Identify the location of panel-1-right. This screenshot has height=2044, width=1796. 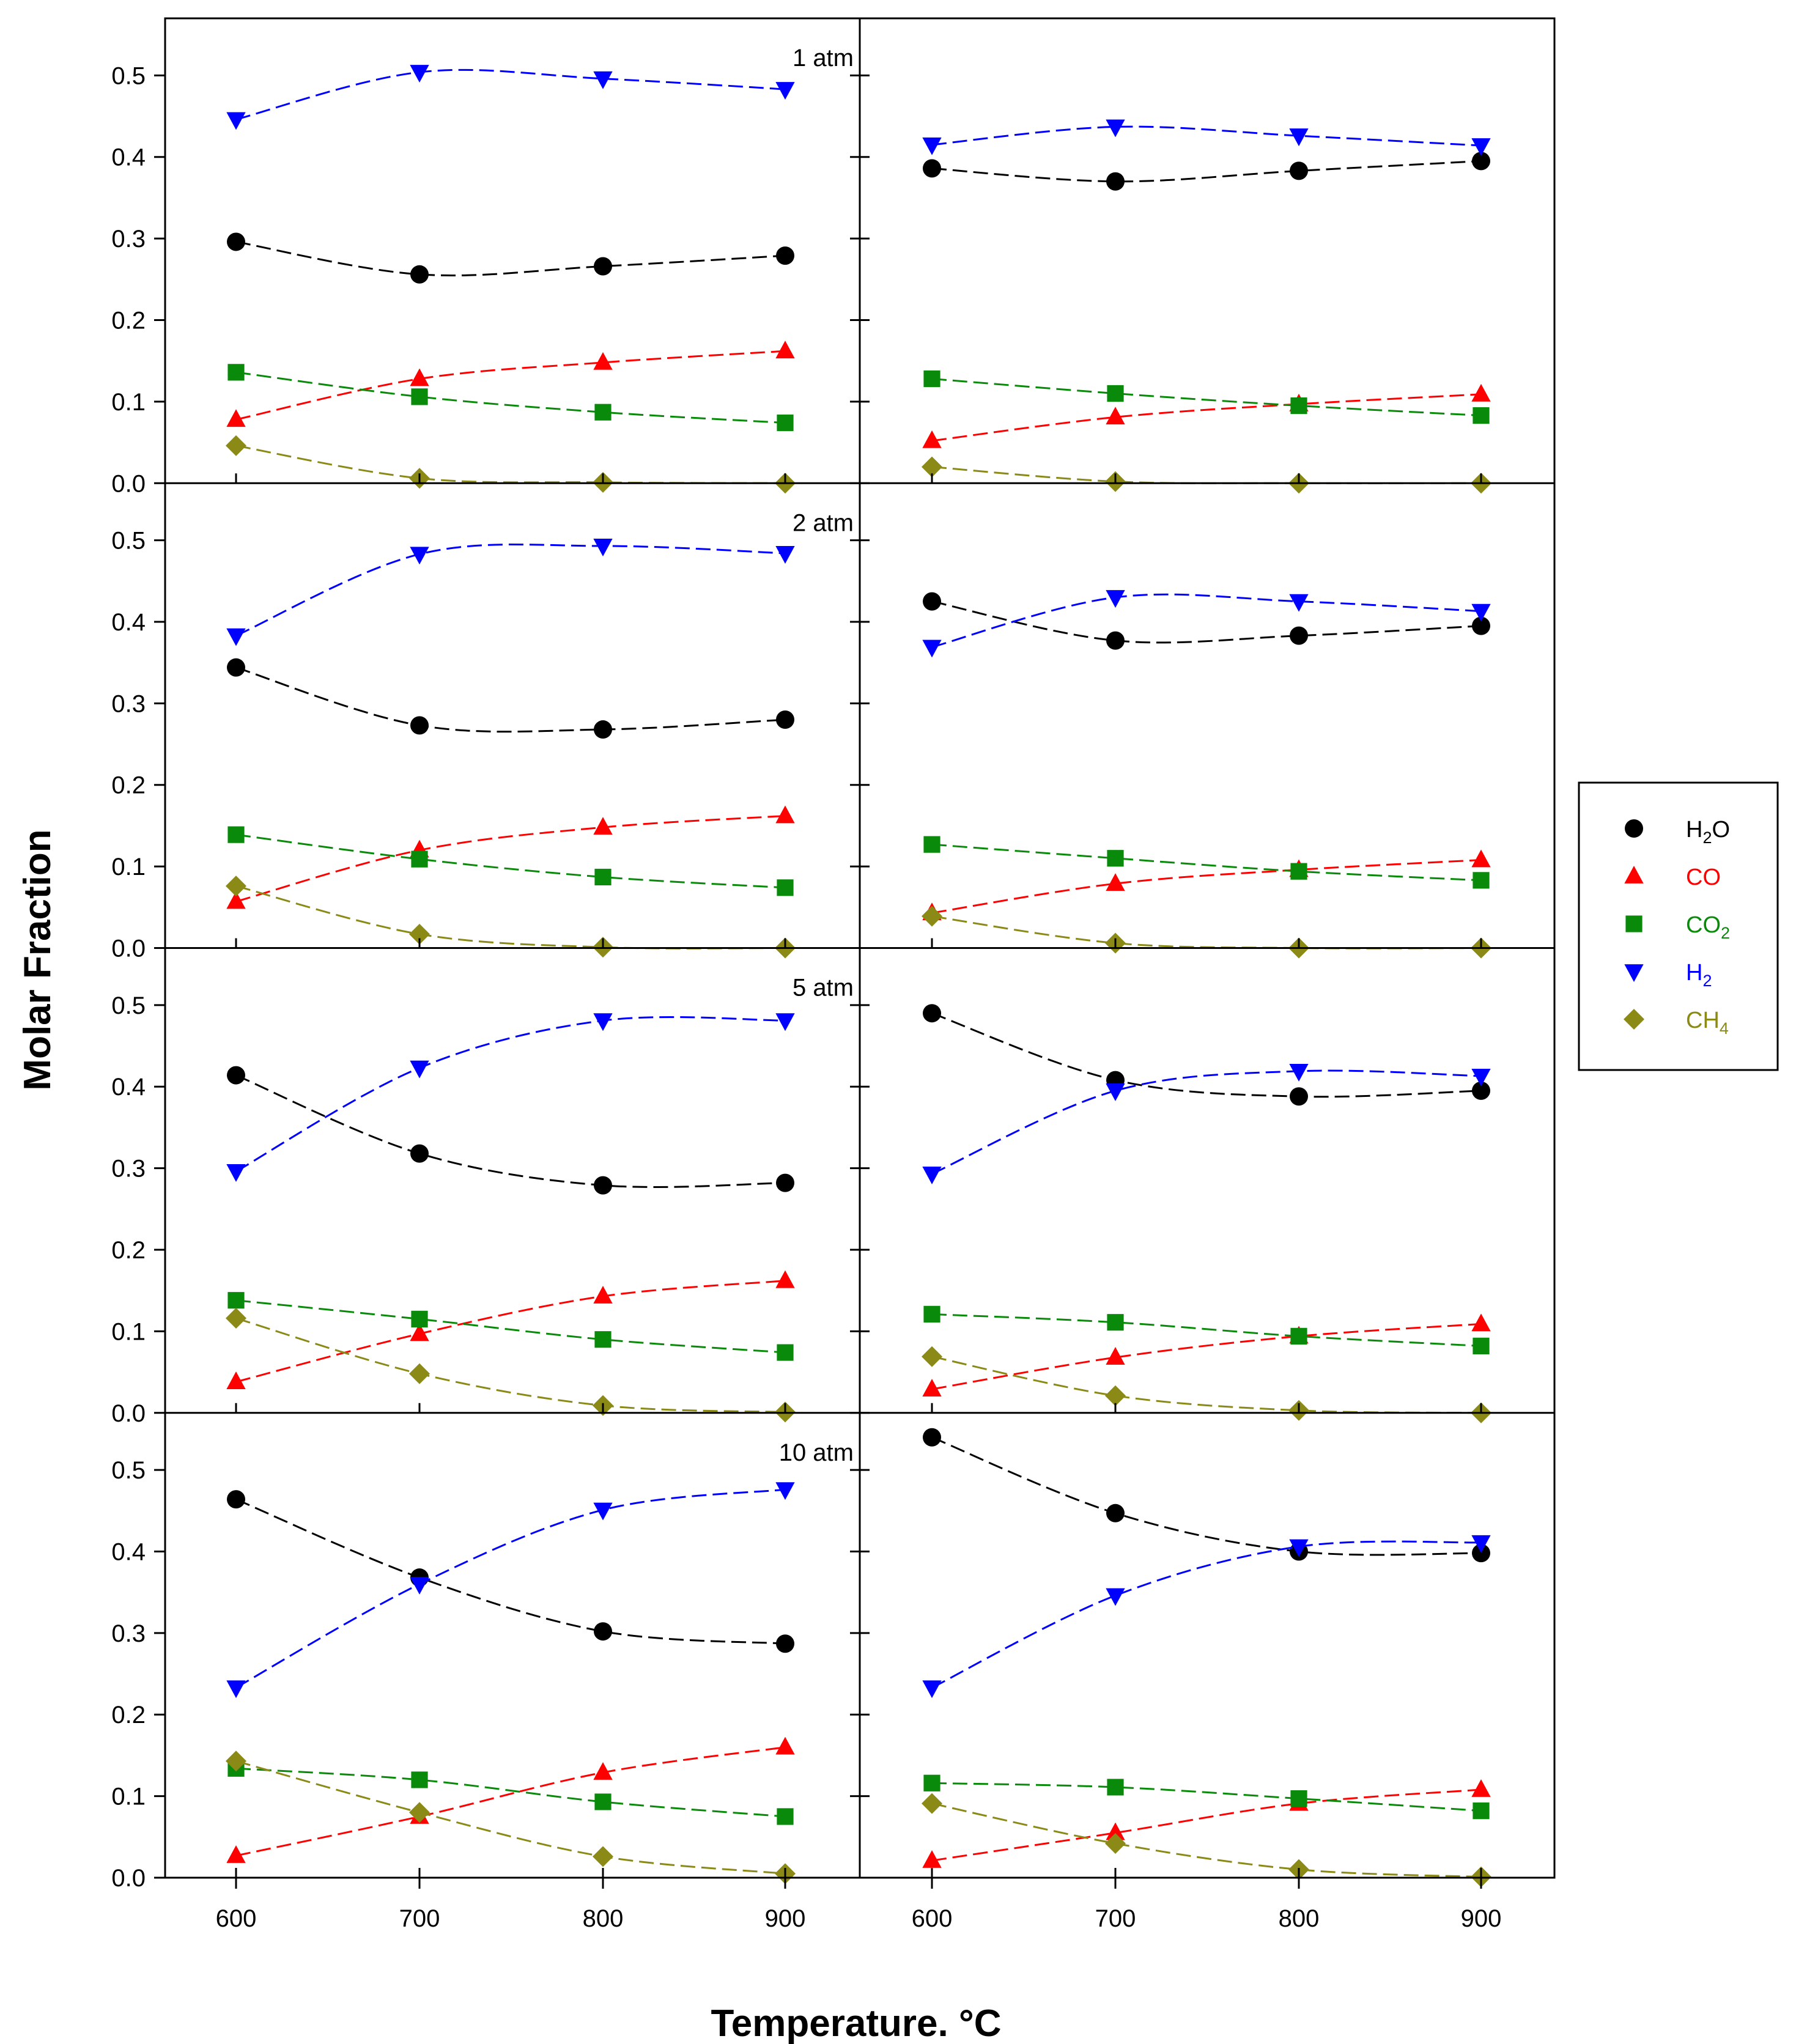
(1206, 306).